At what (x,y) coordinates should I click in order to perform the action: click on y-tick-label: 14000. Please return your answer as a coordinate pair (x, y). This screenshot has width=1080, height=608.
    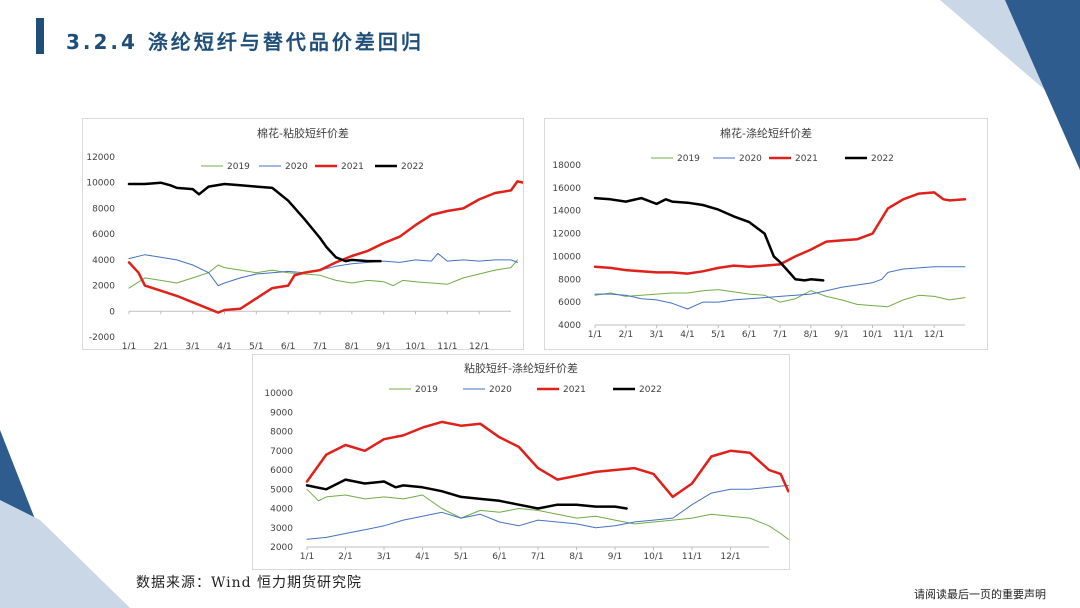
    Looking at the image, I should click on (566, 212).